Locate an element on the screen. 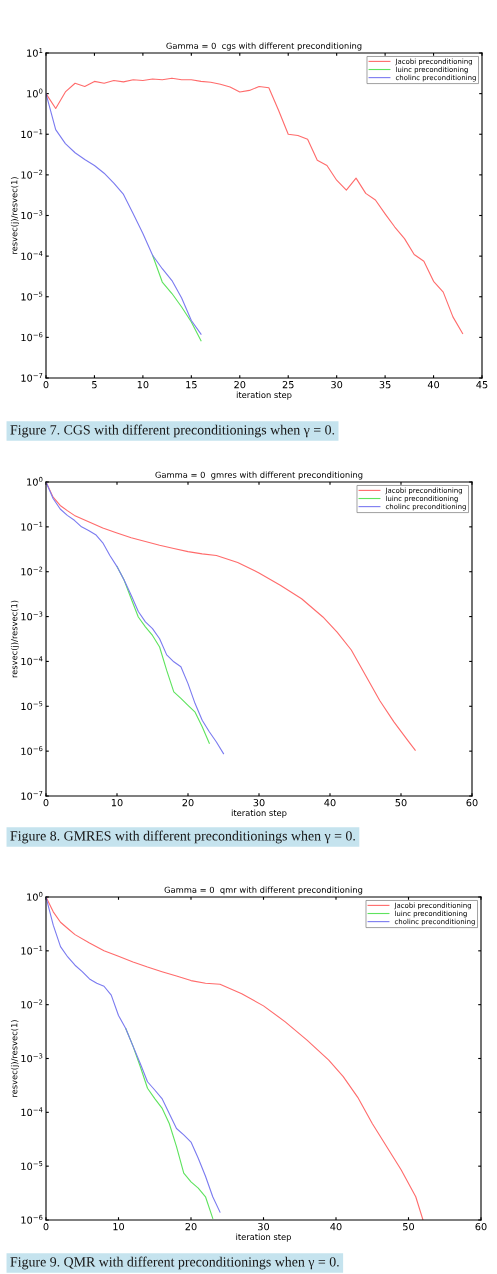 The image size is (497, 1274). caption: Figure 8. GMRES with different preconditionings when γ = 0. is located at coordinates (182, 837).